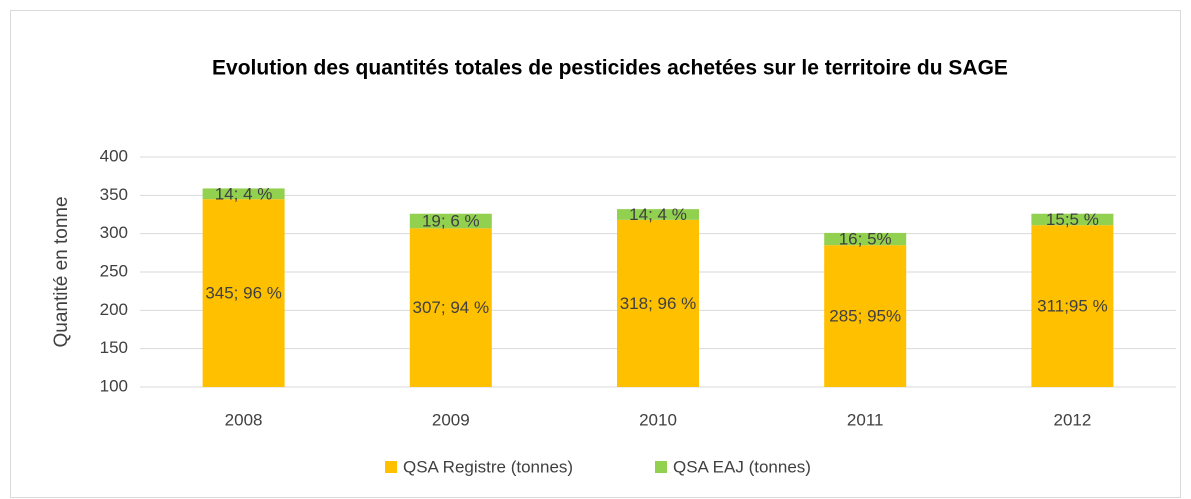  Describe the element at coordinates (451, 419) in the screenshot. I see `x-tick-label: 2009` at that location.